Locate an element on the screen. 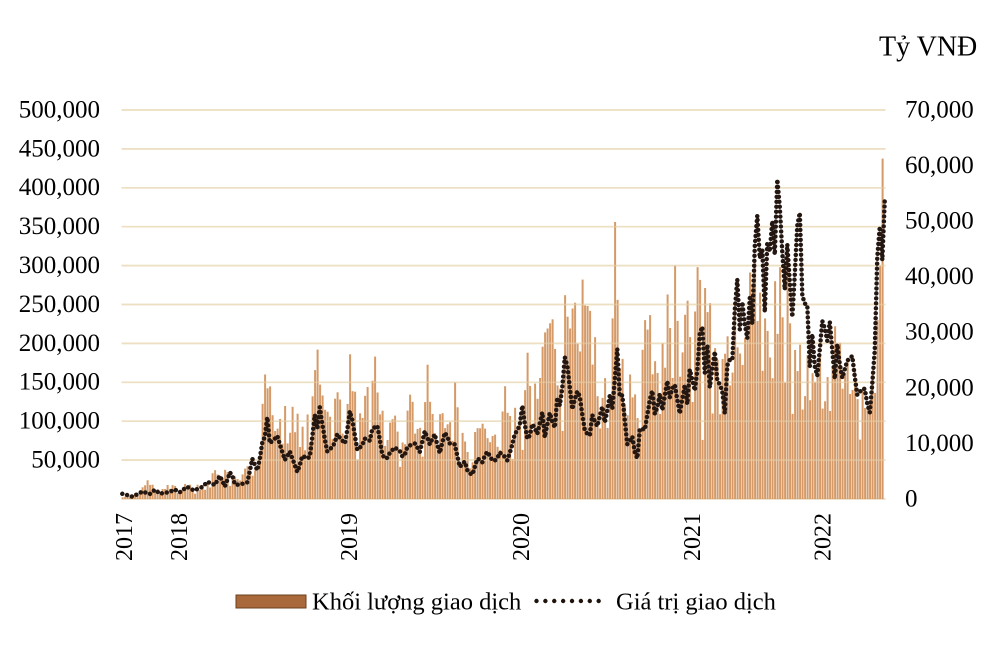 Image resolution: width=1000 pixels, height=649 pixels. svg-text: 2022 is located at coordinates (824, 537).